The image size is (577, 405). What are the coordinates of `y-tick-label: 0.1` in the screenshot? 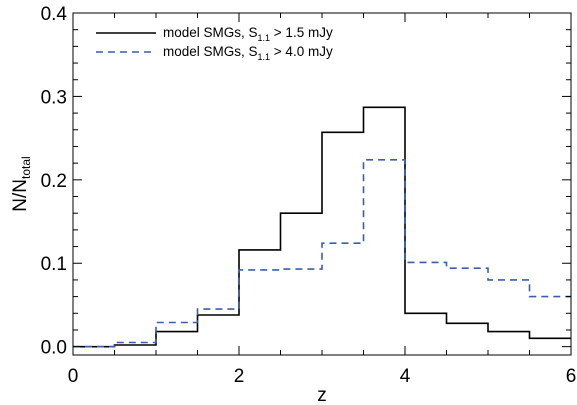 It's located at (54, 264).